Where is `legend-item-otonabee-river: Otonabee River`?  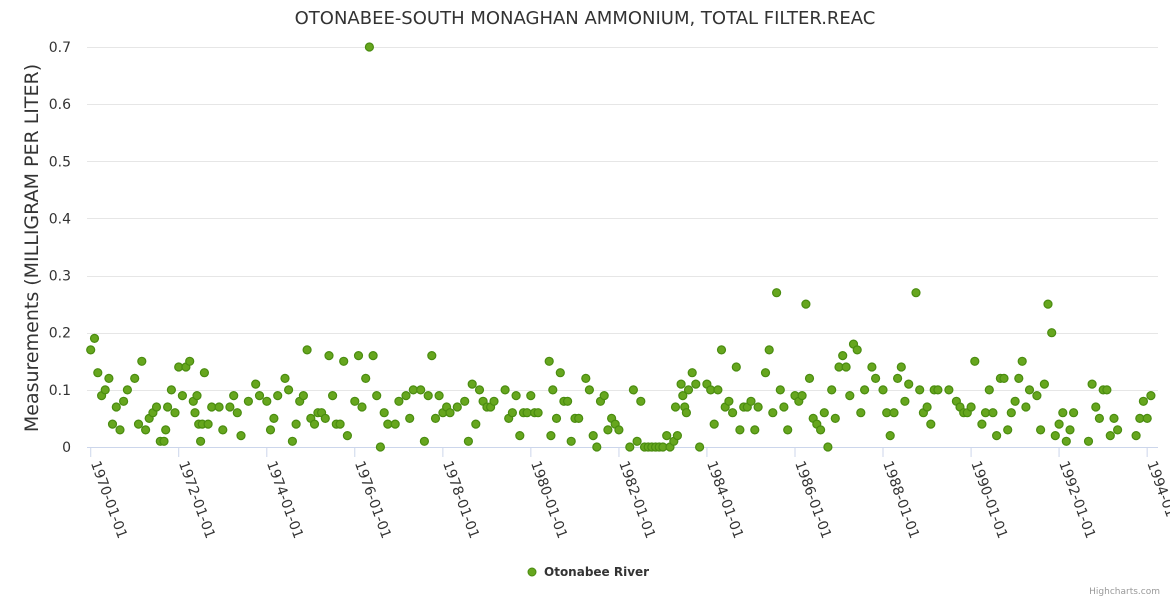 legend-item-otonabee-river: Otonabee River is located at coordinates (596, 572).